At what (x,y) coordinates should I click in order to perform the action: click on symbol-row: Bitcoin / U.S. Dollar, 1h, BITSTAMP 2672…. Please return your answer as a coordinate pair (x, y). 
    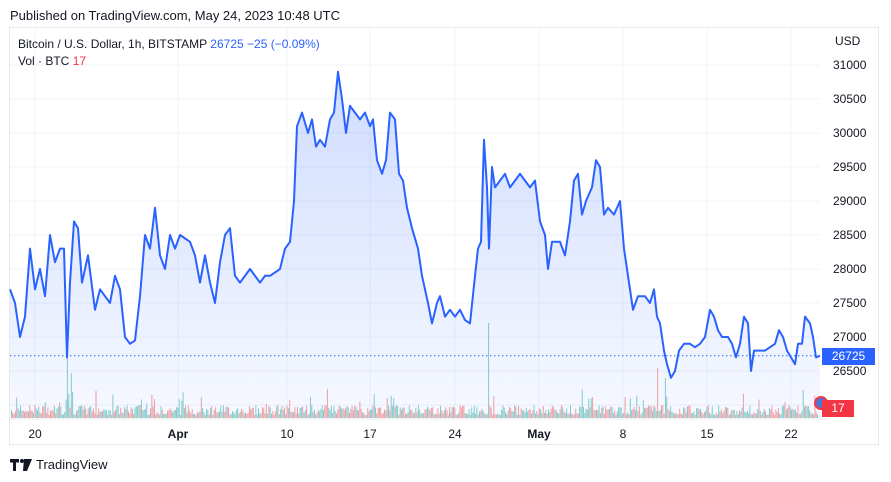
    Looking at the image, I should click on (169, 44).